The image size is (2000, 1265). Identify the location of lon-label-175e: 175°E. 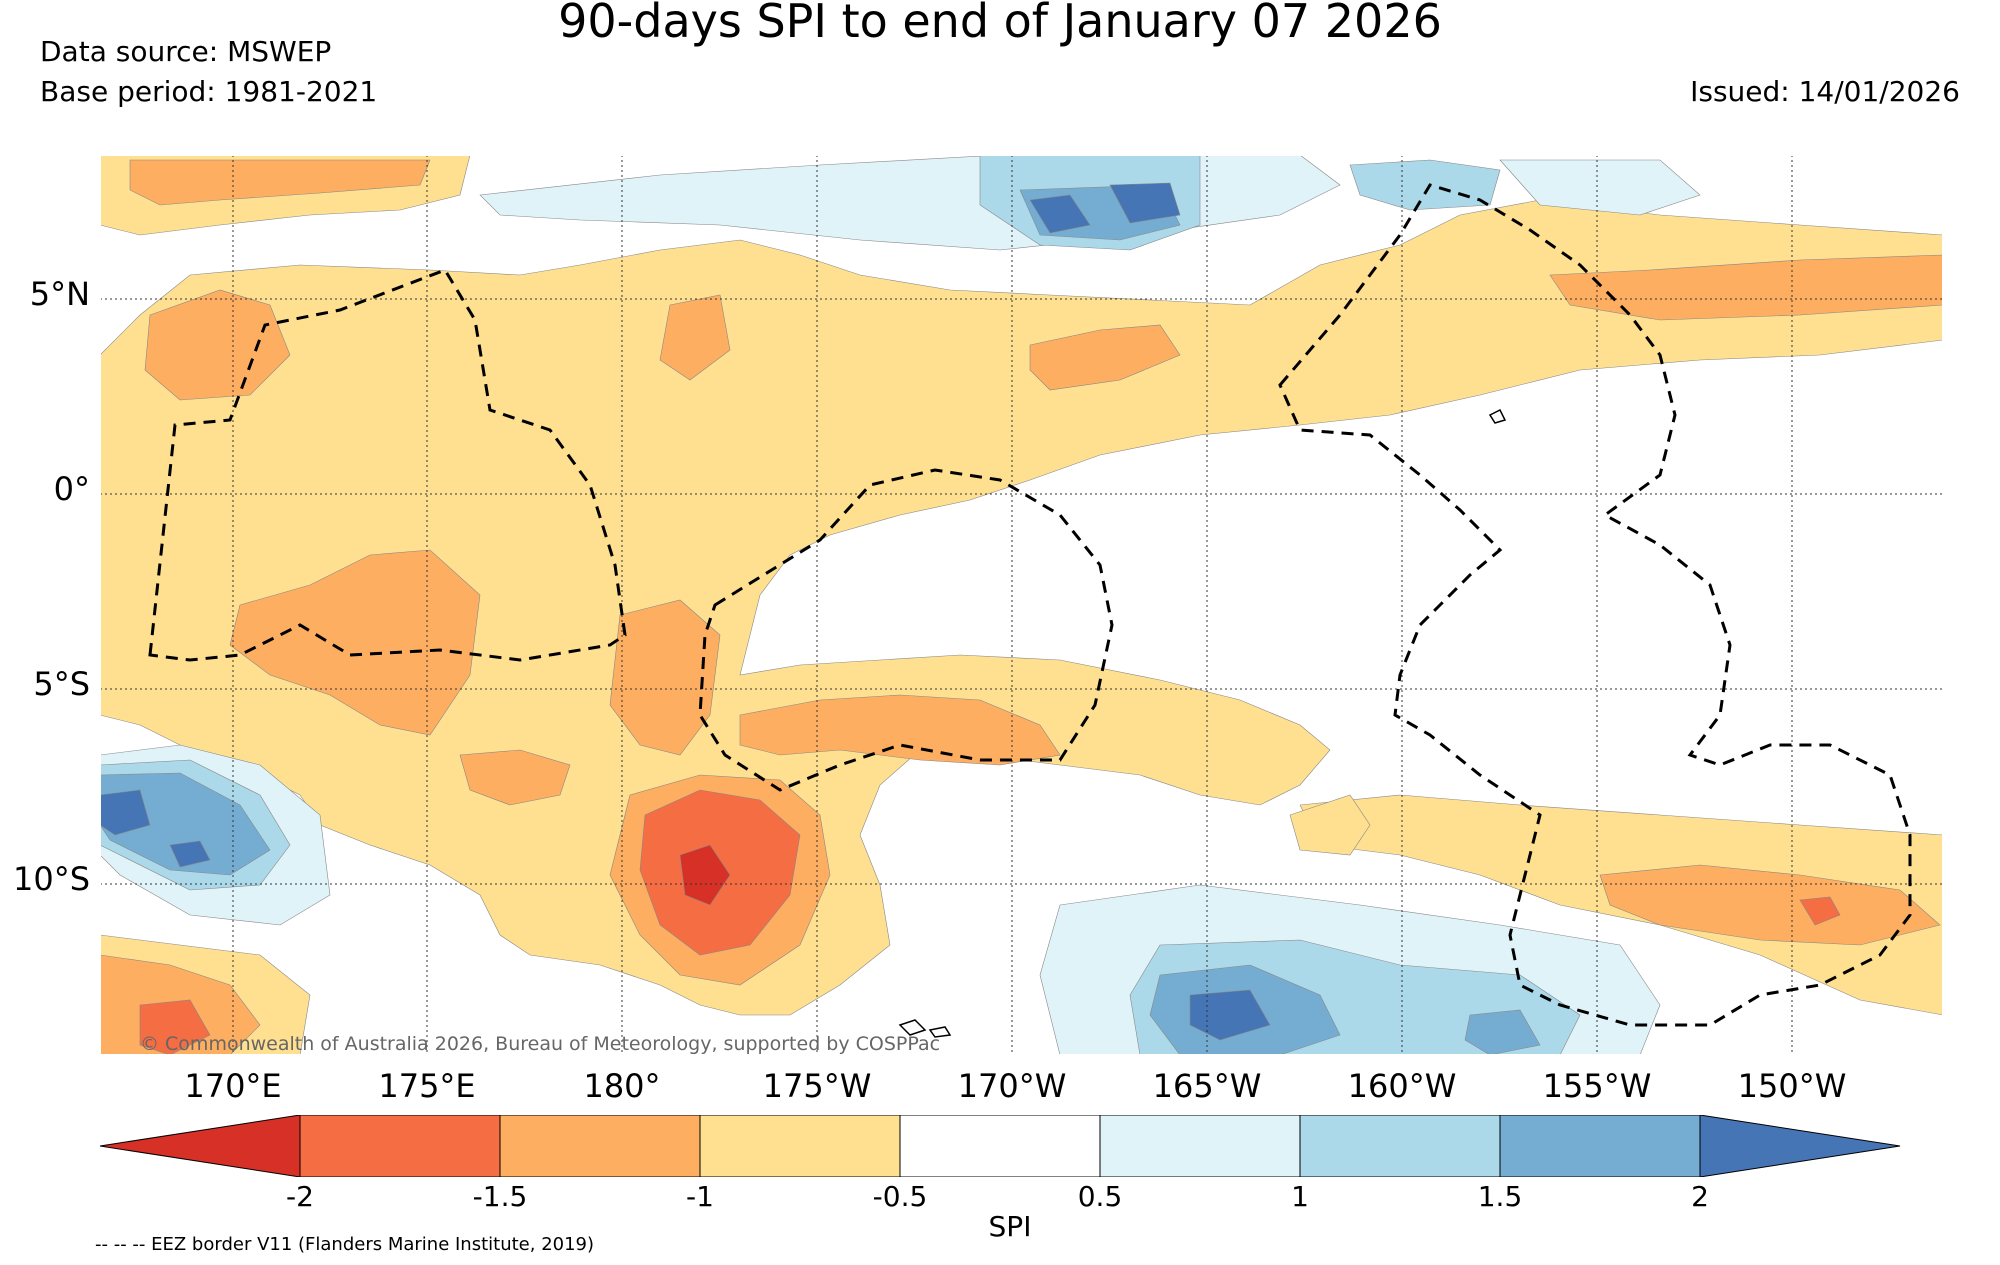
(427, 1086).